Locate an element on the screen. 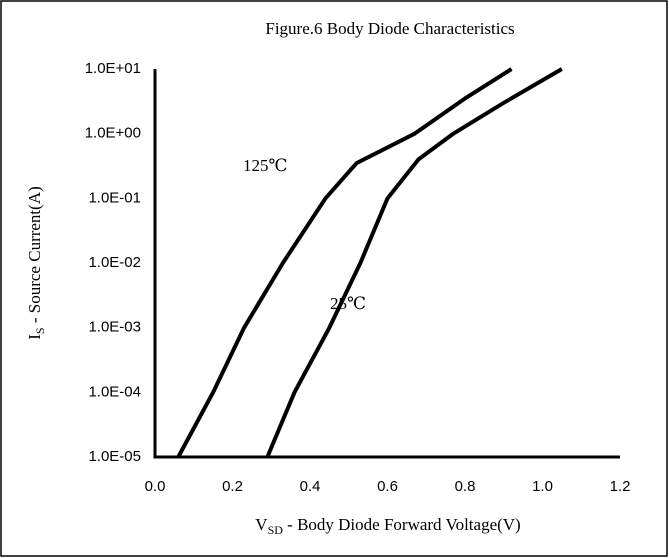 The width and height of the screenshot is (669, 558). y-label-rest: - Source Current(A) is located at coordinates (34, 256).